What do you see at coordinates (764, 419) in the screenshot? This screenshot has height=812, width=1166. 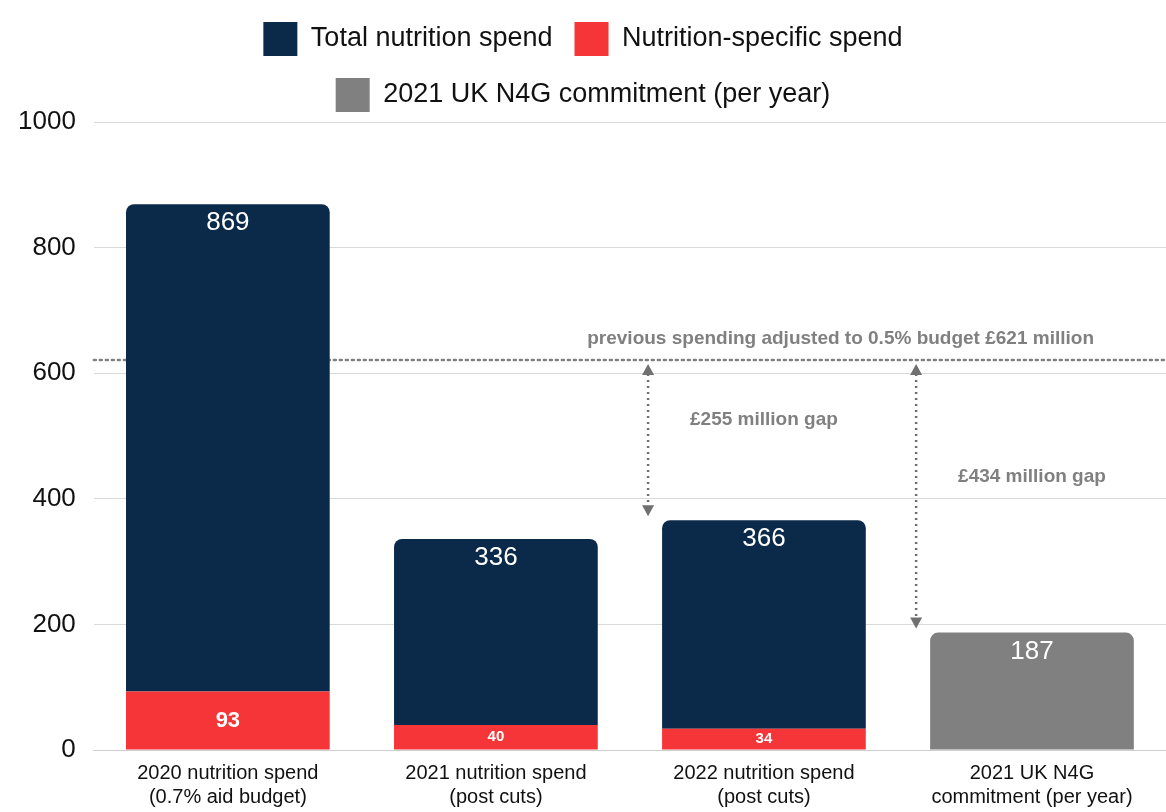 I see `annotation: £255 million gap` at bounding box center [764, 419].